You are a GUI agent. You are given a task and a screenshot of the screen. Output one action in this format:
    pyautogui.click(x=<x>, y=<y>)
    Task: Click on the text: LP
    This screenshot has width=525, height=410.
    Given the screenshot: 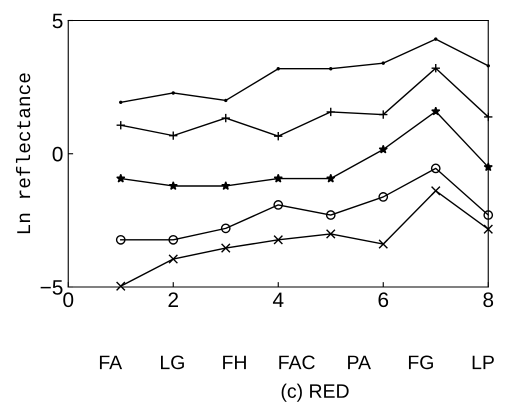 What is the action you would take?
    pyautogui.click(x=483, y=363)
    